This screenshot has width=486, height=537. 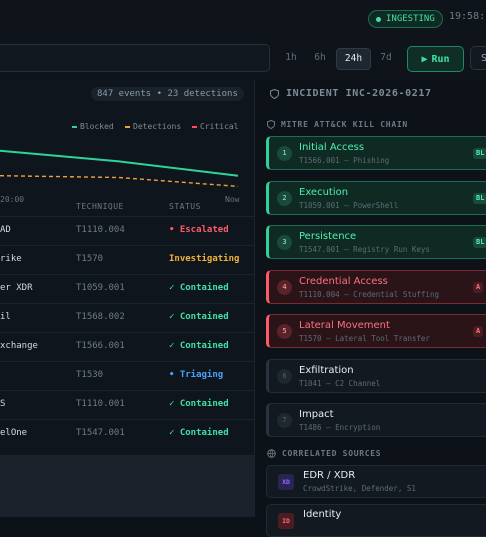 What do you see at coordinates (364, 249) in the screenshot?
I see `stage-technique: T1547.001 — Registry Run Keys` at bounding box center [364, 249].